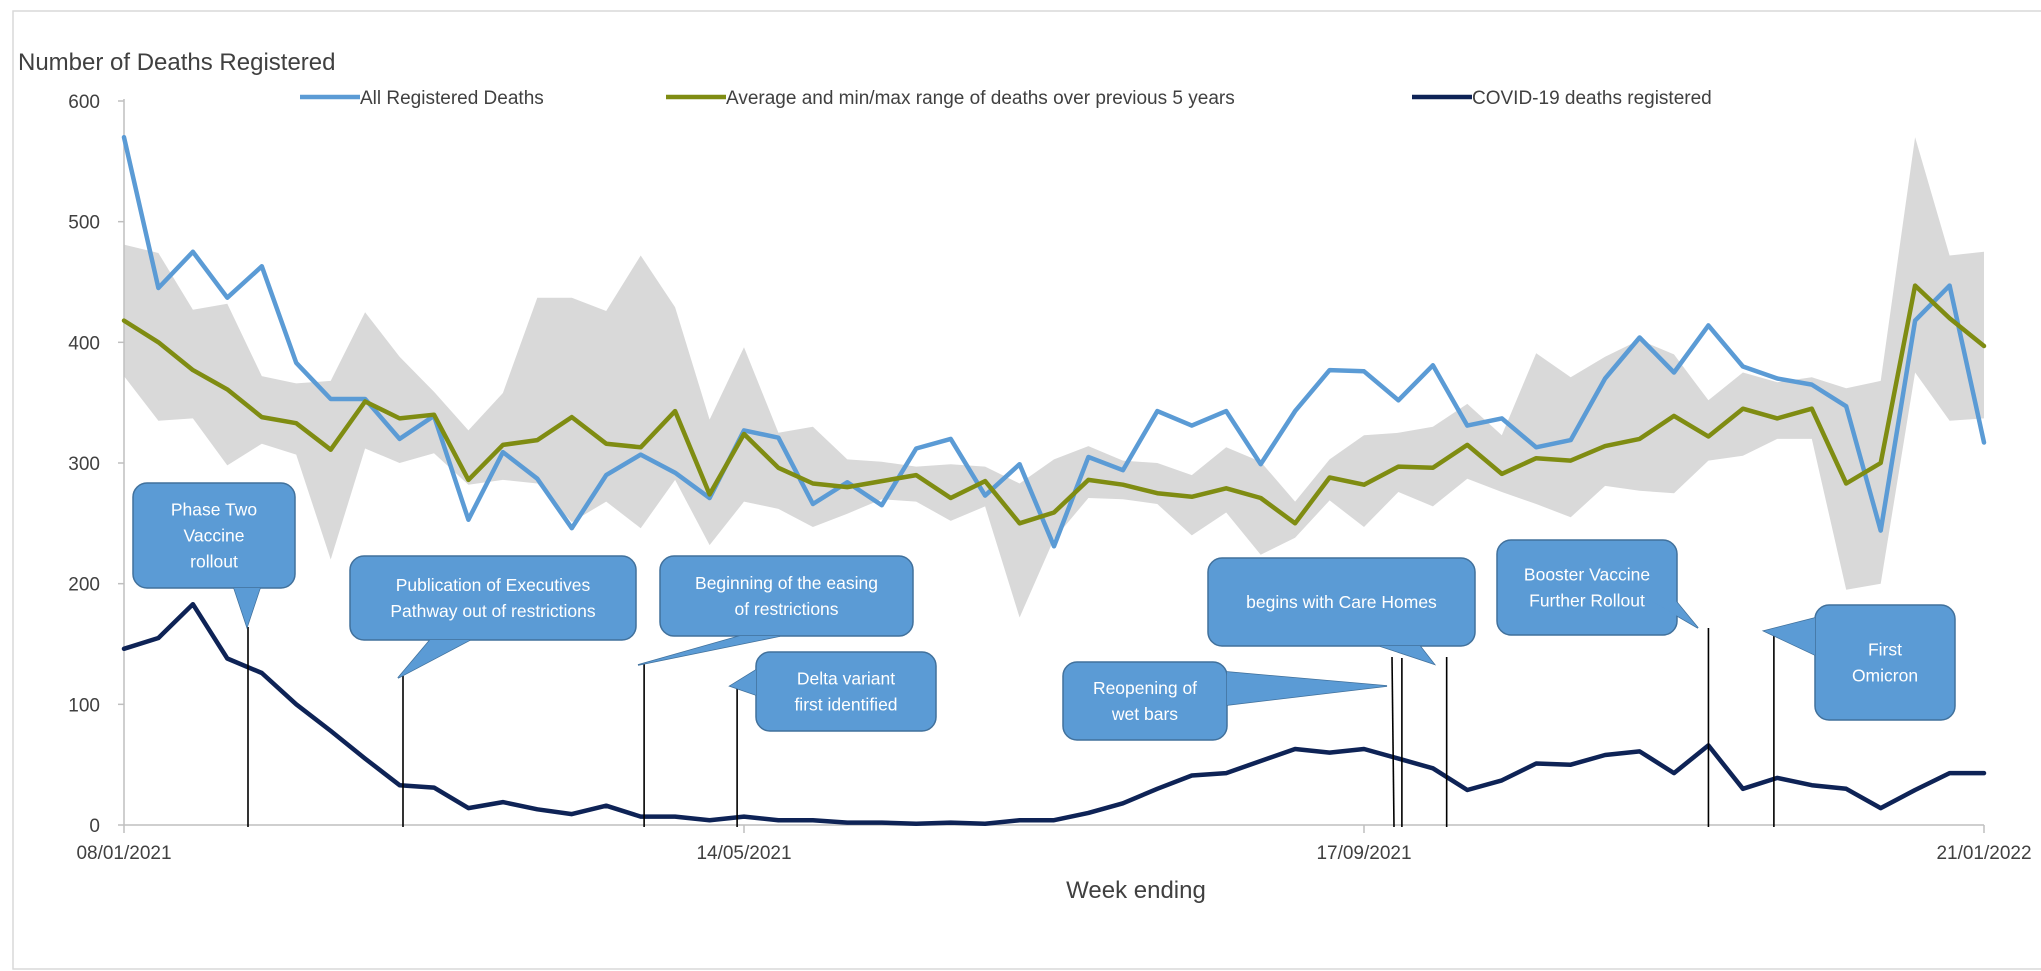  I want to click on legend-label: COVID-19 deaths registered, so click(1592, 98).